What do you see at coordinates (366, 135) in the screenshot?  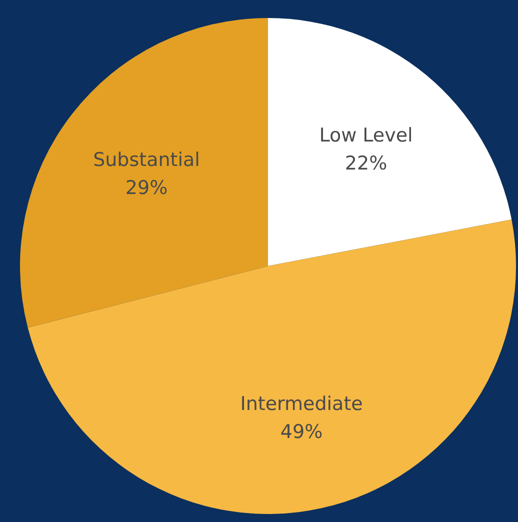 I see `slice-label: Low Level` at bounding box center [366, 135].